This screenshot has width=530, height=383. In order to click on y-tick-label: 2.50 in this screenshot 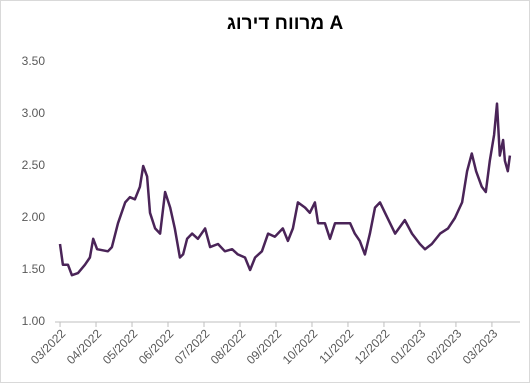, I will do `click(34, 165)`.